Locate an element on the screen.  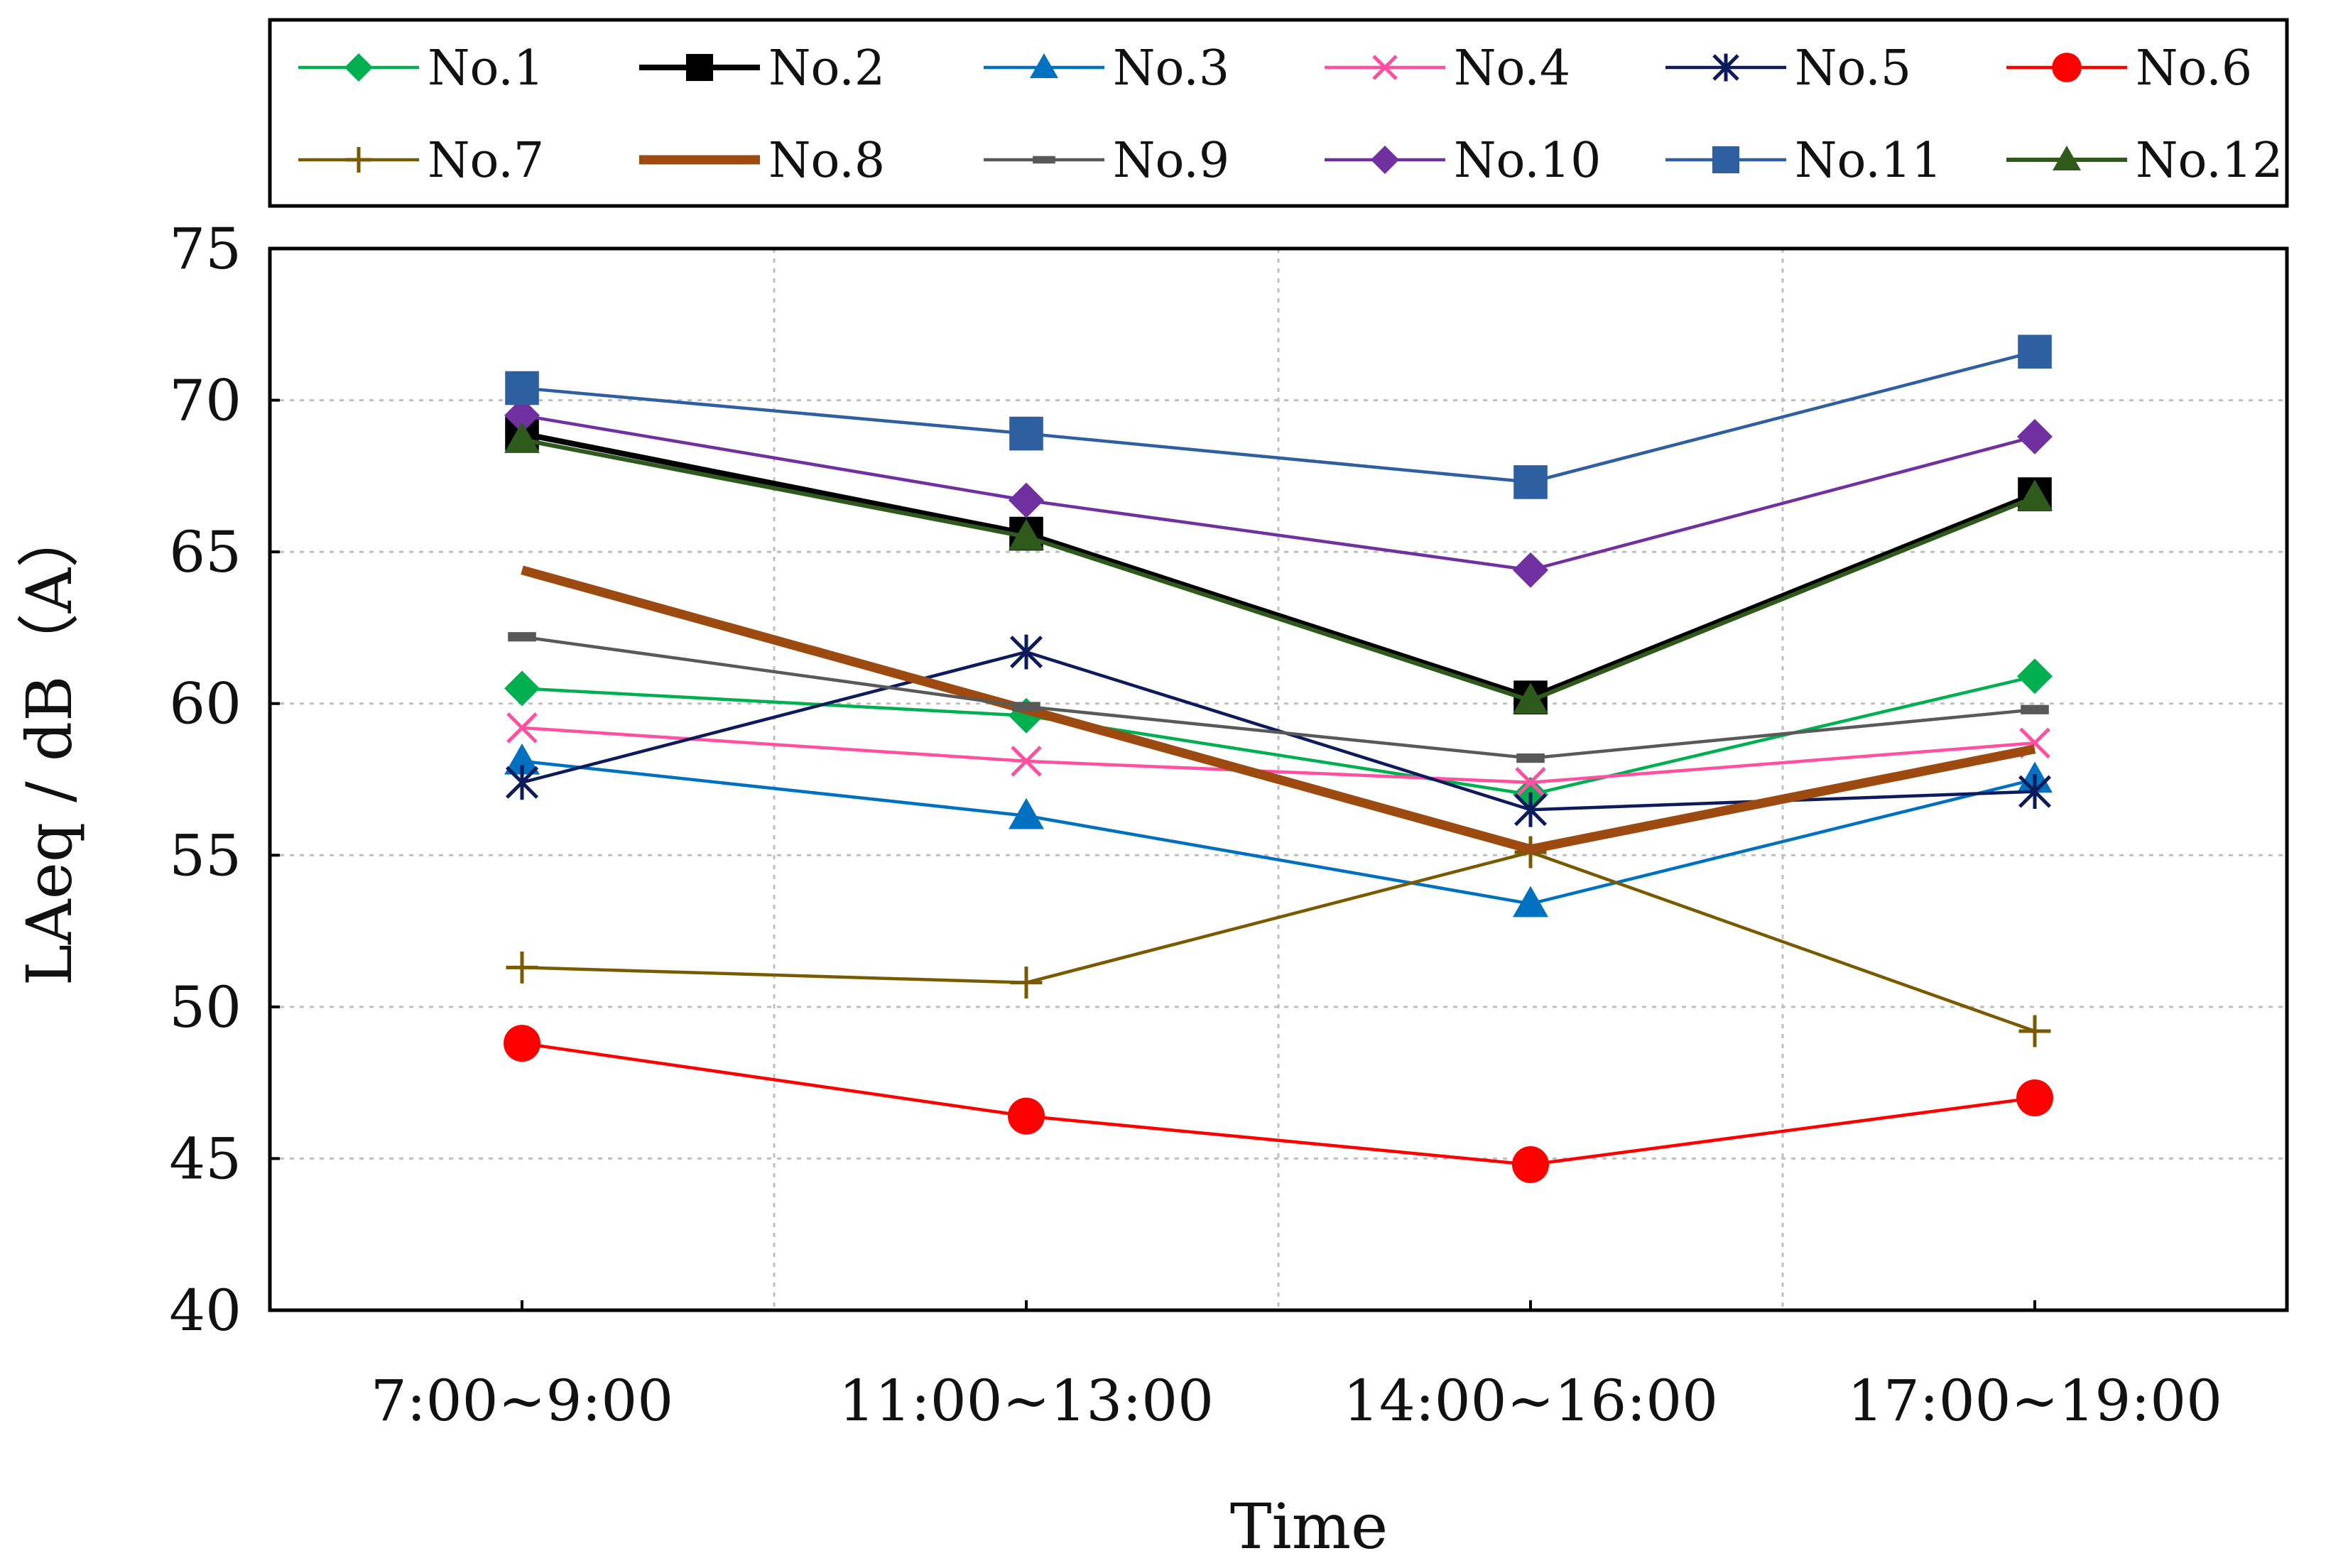
legend-label: No.1 is located at coordinates (486, 68).